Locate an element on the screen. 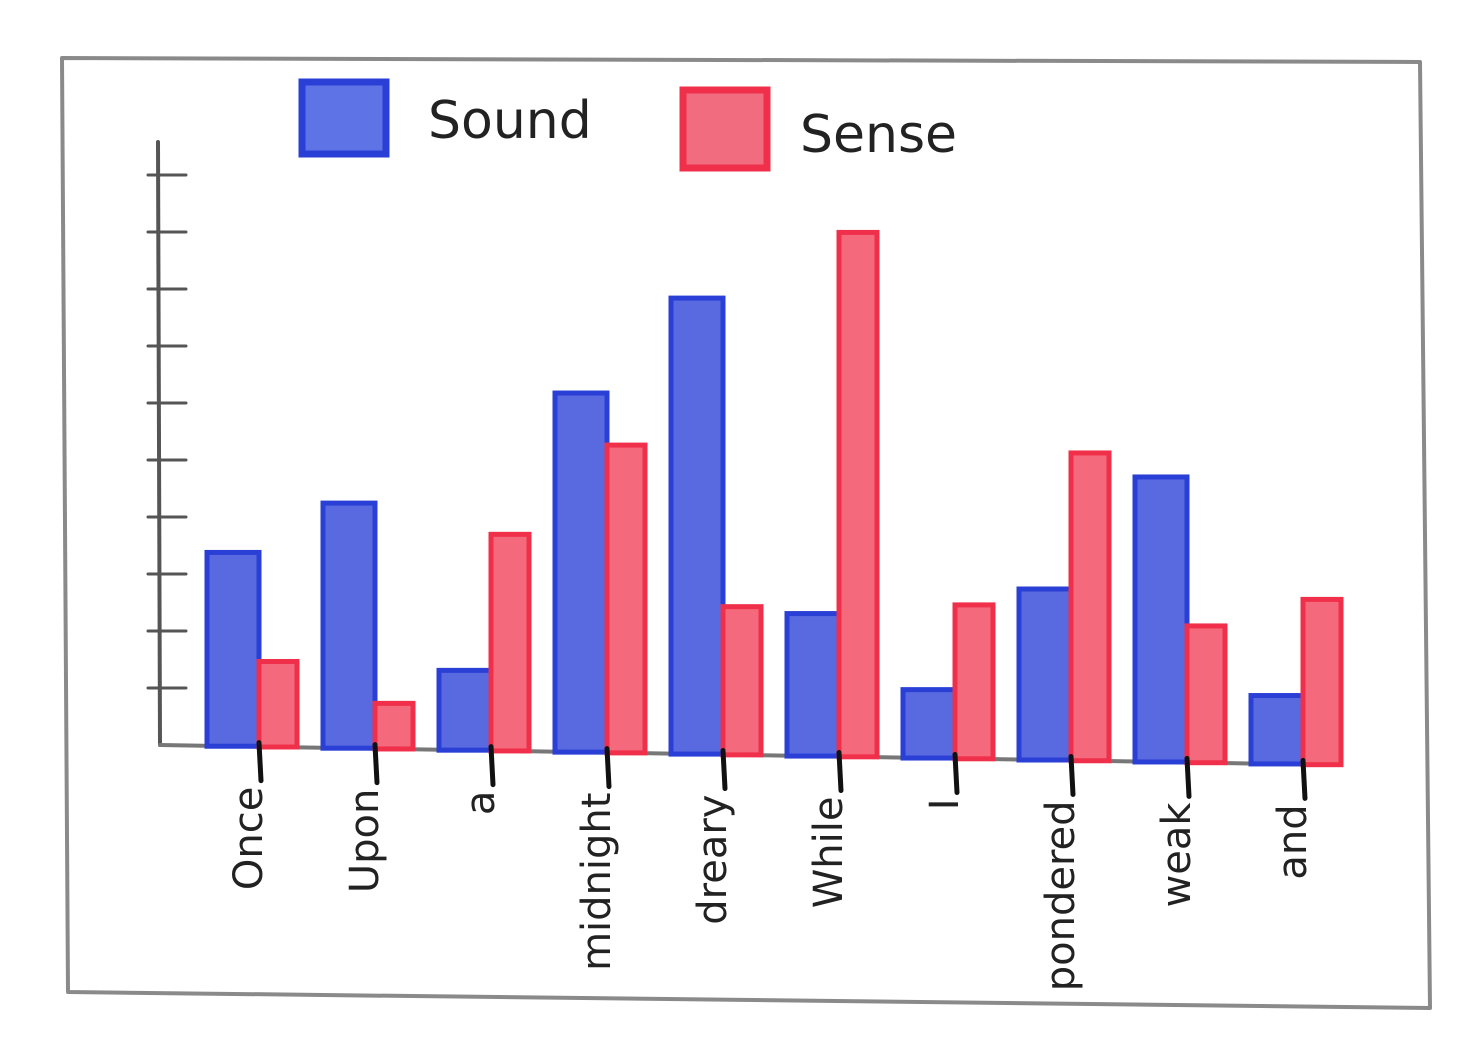  bar-sound-midnight is located at coordinates (581, 572).